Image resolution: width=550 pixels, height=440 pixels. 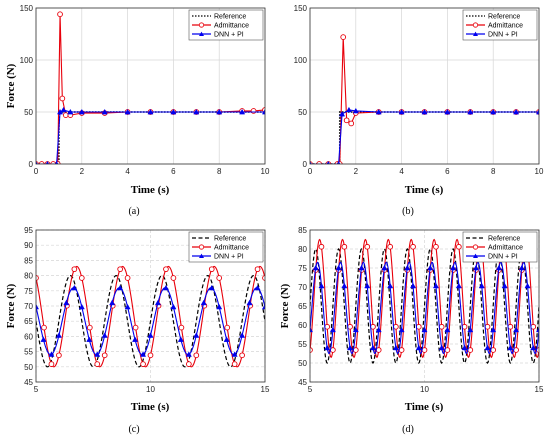 I want to click on y-tick-label: 90, so click(x=28, y=245).